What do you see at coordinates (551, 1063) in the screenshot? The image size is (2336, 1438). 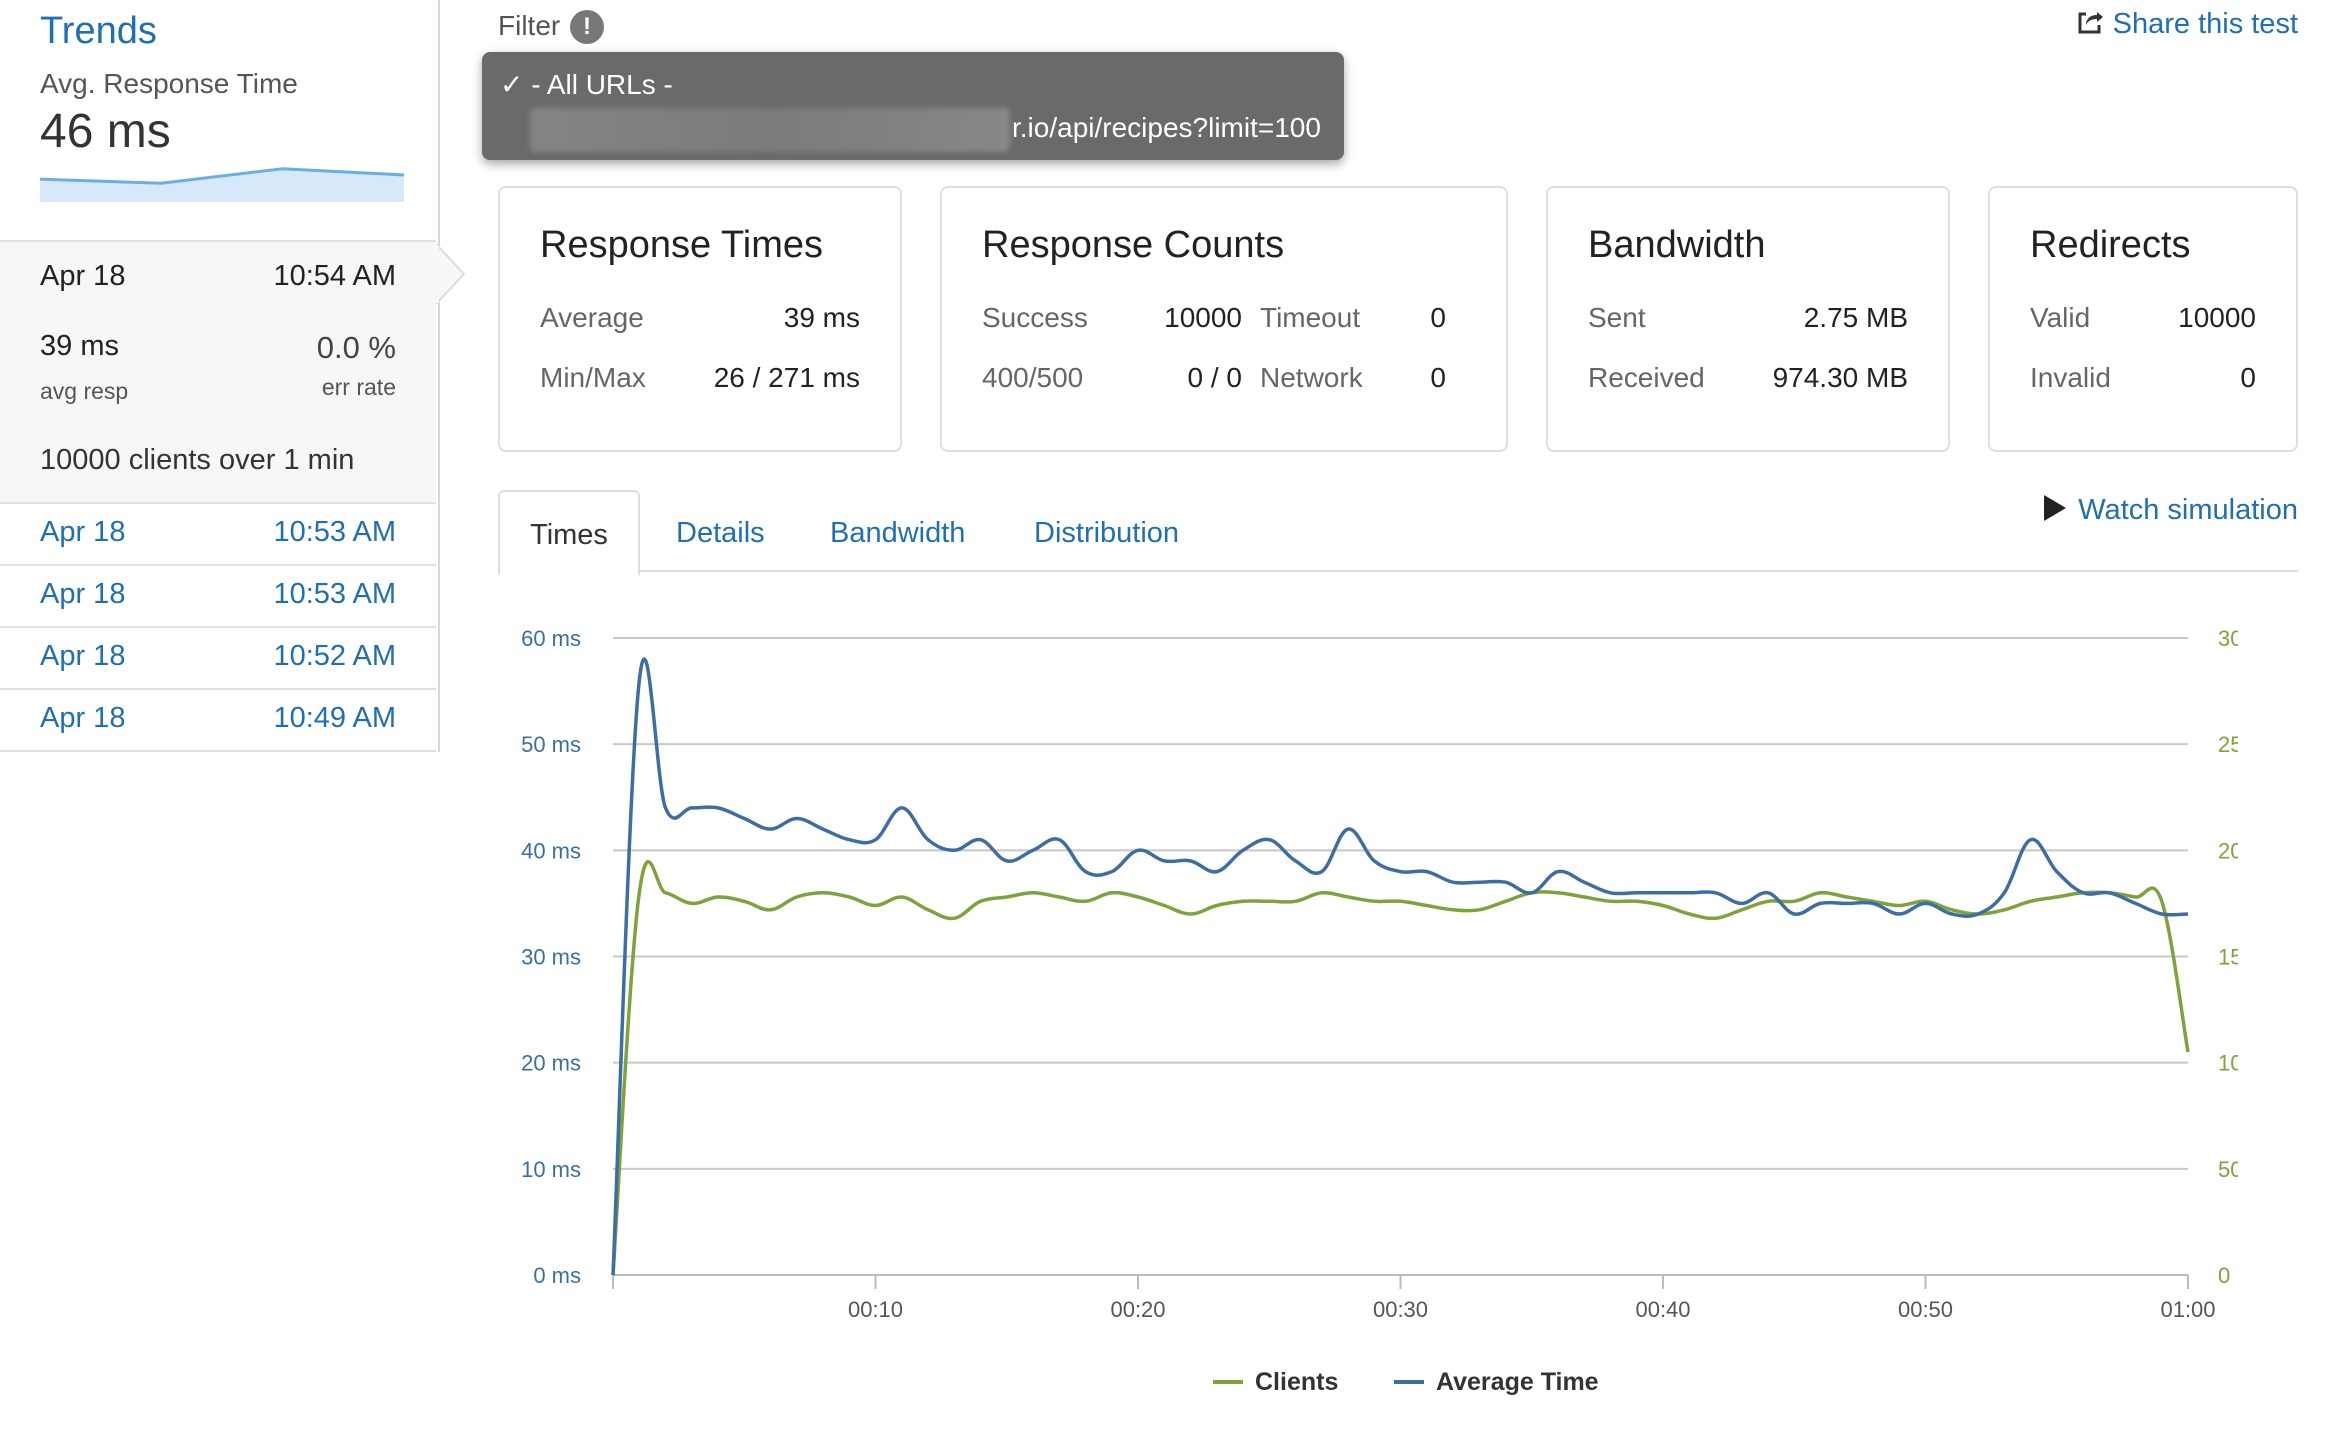 I see `y-left-tick-label: 20 ms` at bounding box center [551, 1063].